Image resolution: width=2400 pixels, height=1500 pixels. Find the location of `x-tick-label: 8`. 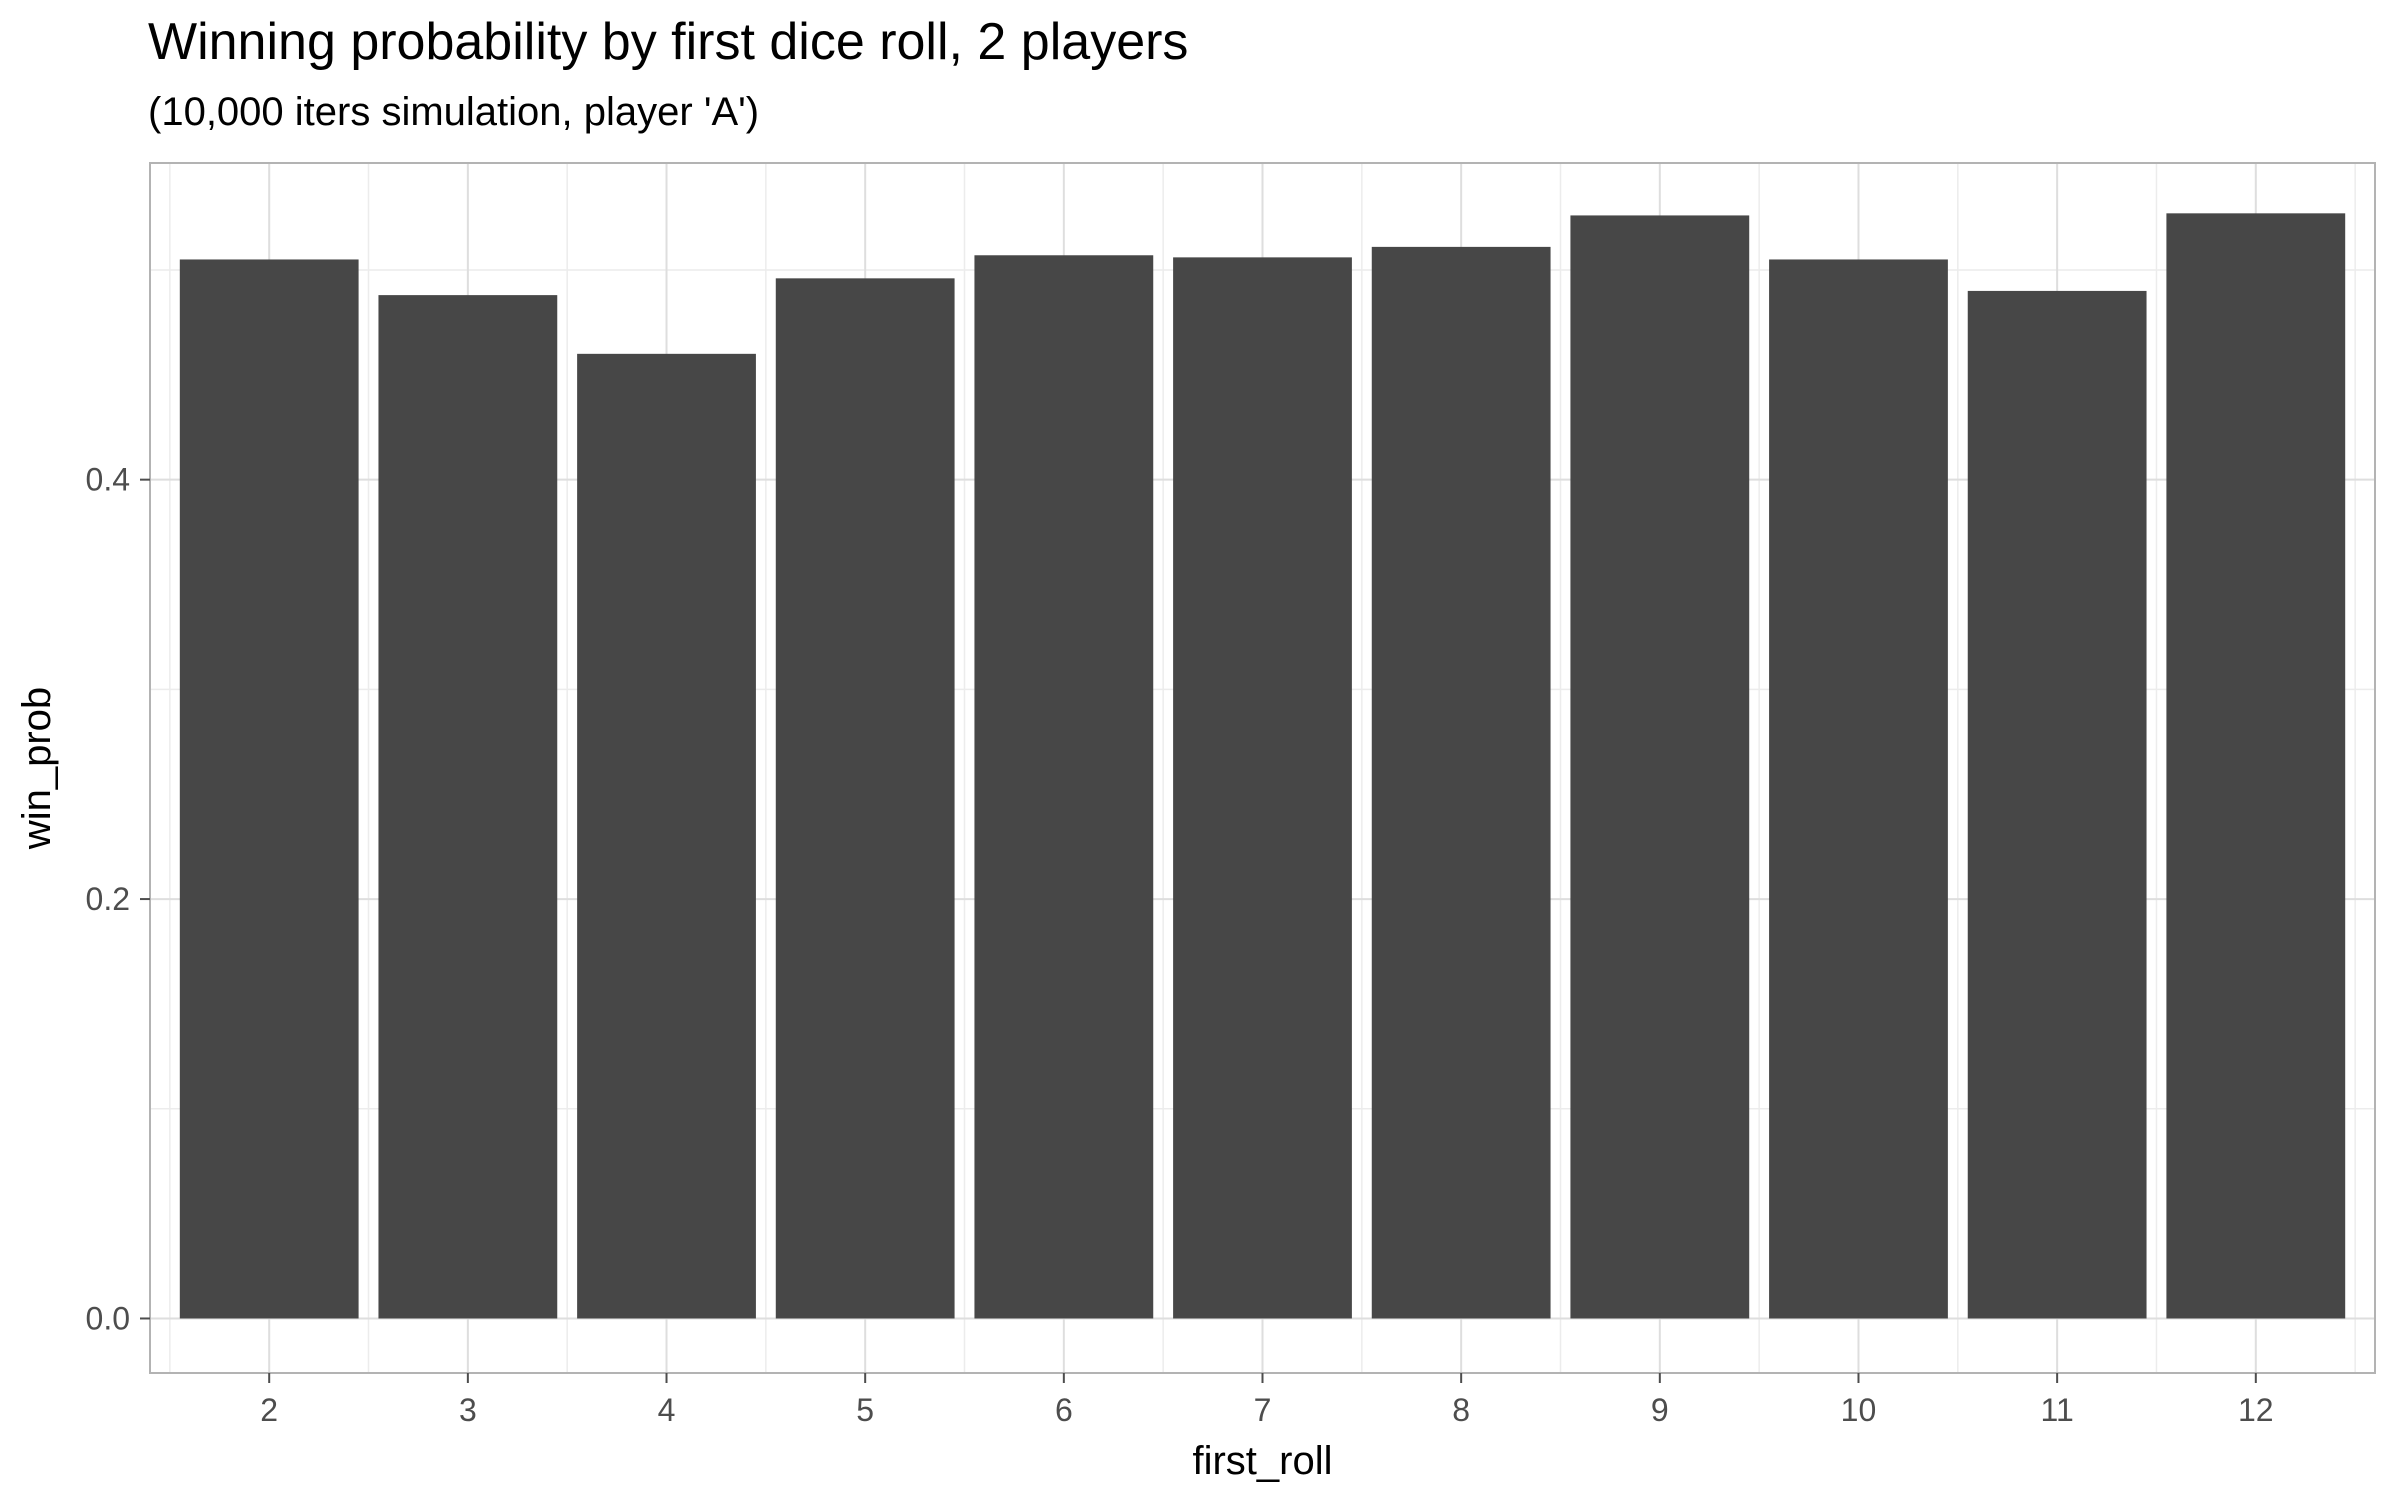

x-tick-label: 8 is located at coordinates (1461, 1410).